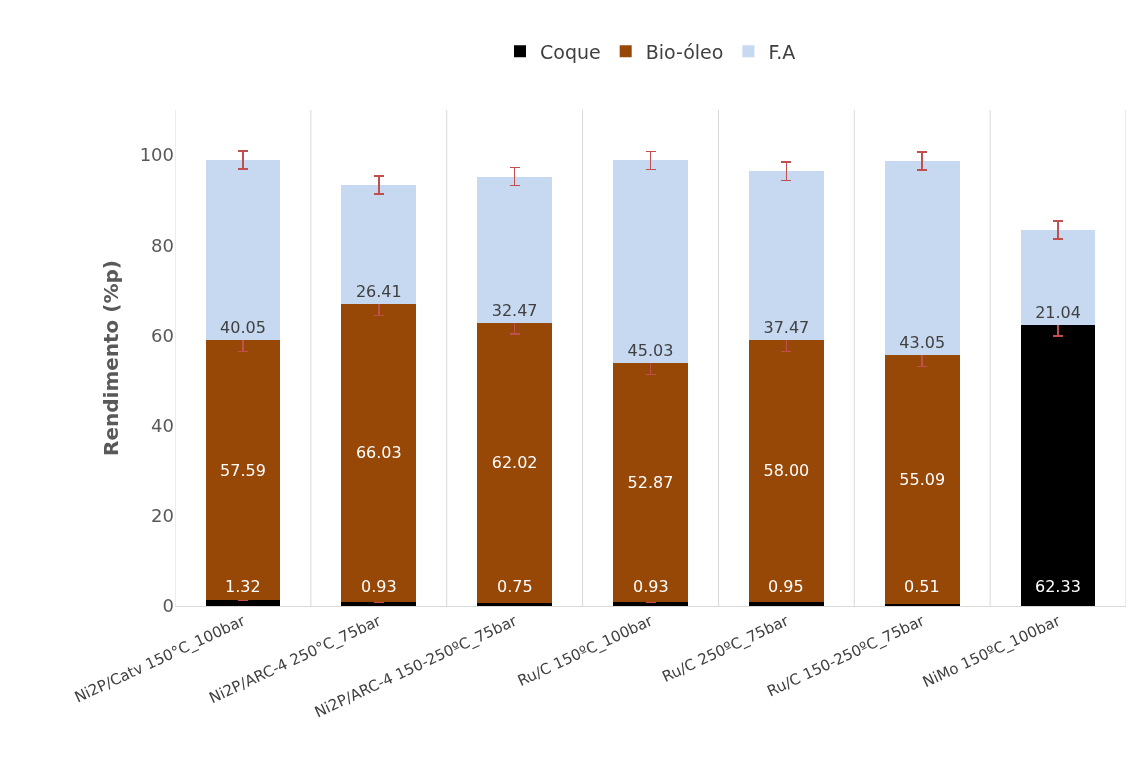 Image resolution: width=1136 pixels, height=781 pixels. I want to click on y-tick-label: 100, so click(156, 155).